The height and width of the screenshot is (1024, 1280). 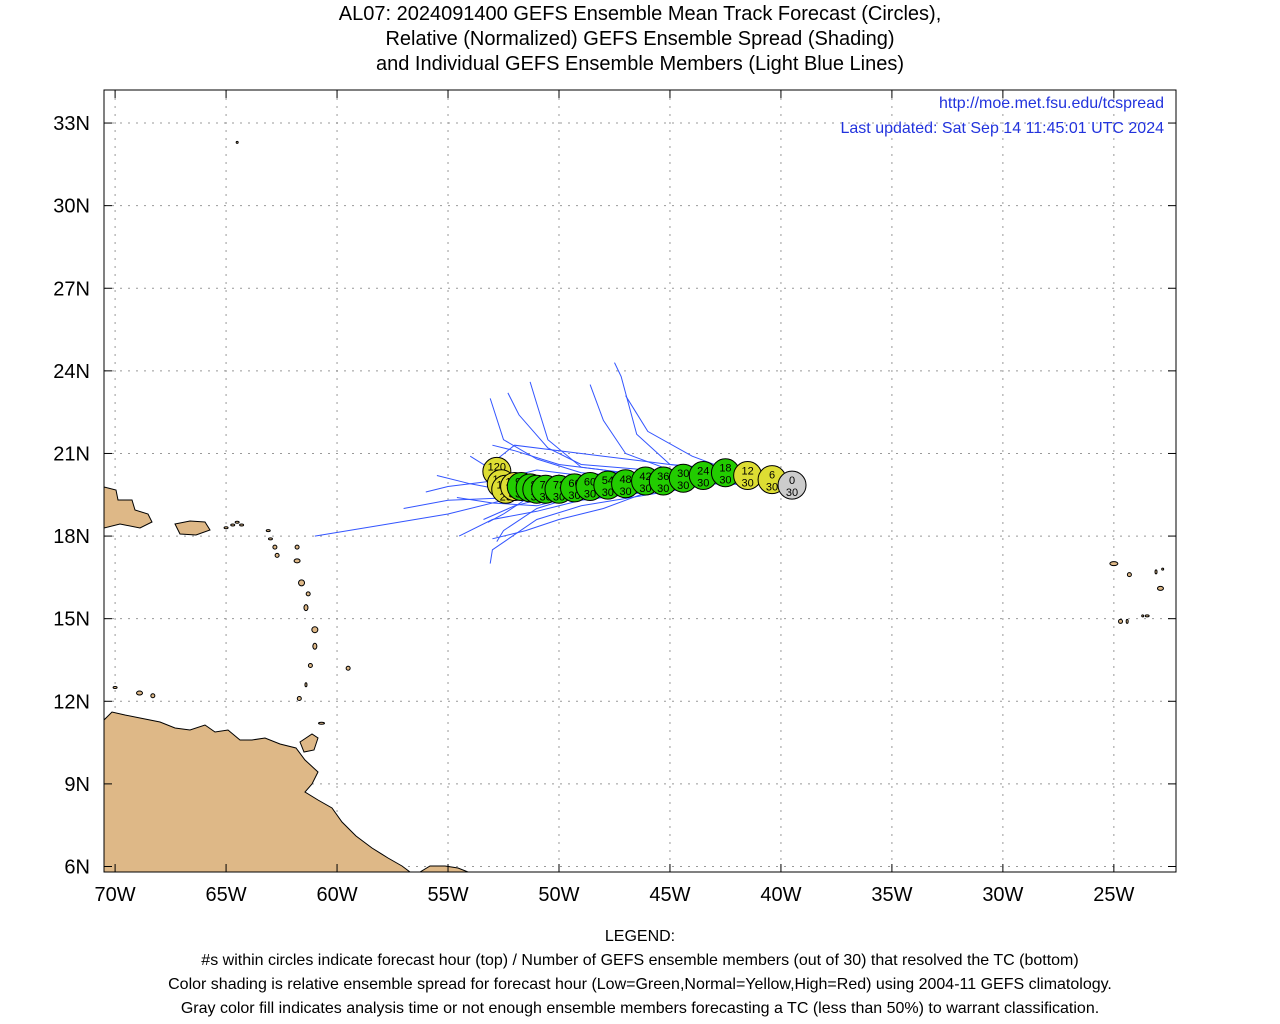 I want to click on lat-tick-label: 24N, so click(x=71, y=372).